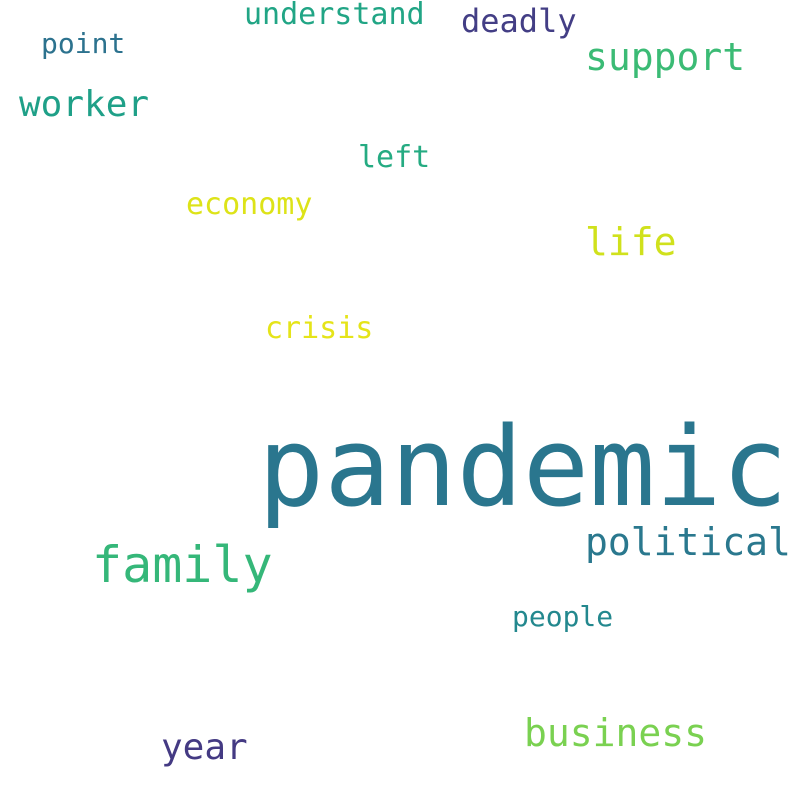 The height and width of the screenshot is (800, 800). What do you see at coordinates (83, 43) in the screenshot?
I see `word-point: point` at bounding box center [83, 43].